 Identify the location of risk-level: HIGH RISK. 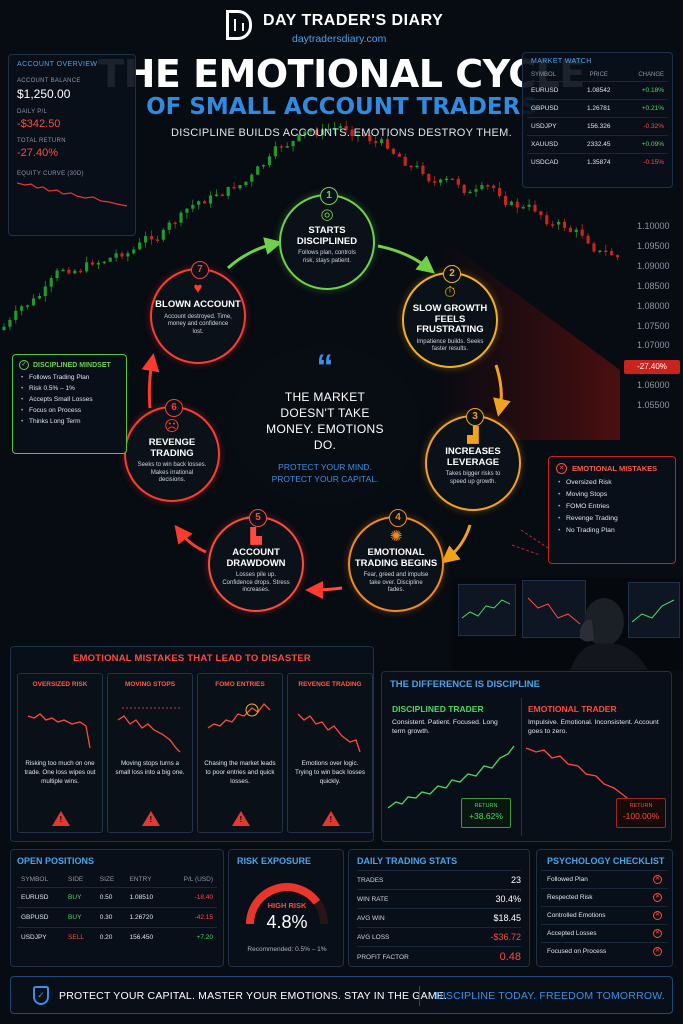
(287, 905).